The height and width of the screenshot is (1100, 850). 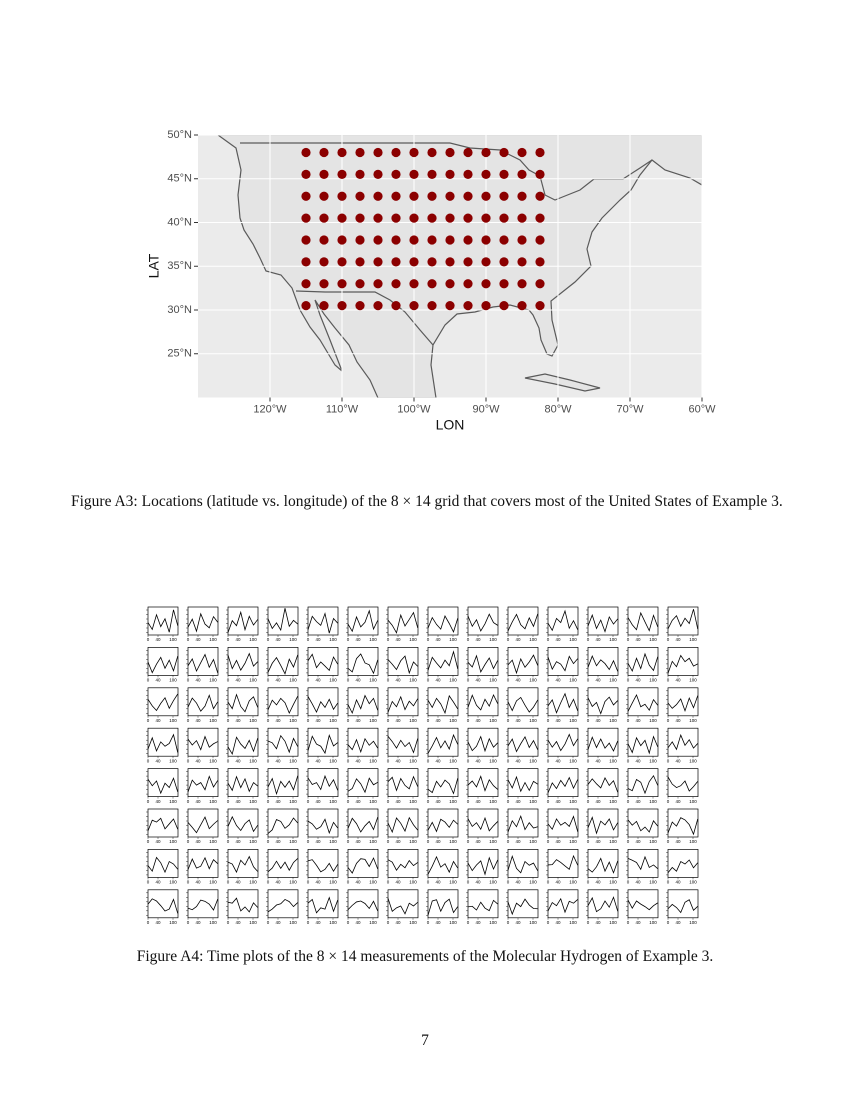 I want to click on y-tick-label: 35°N, so click(x=179, y=266).